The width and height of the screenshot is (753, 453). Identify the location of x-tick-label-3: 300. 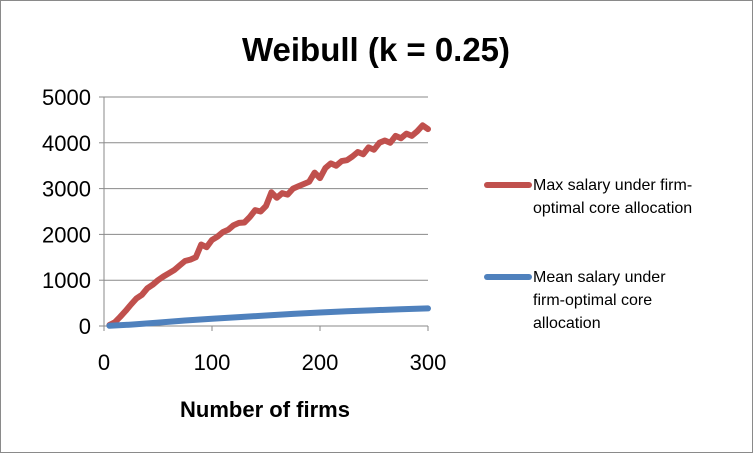
(428, 362).